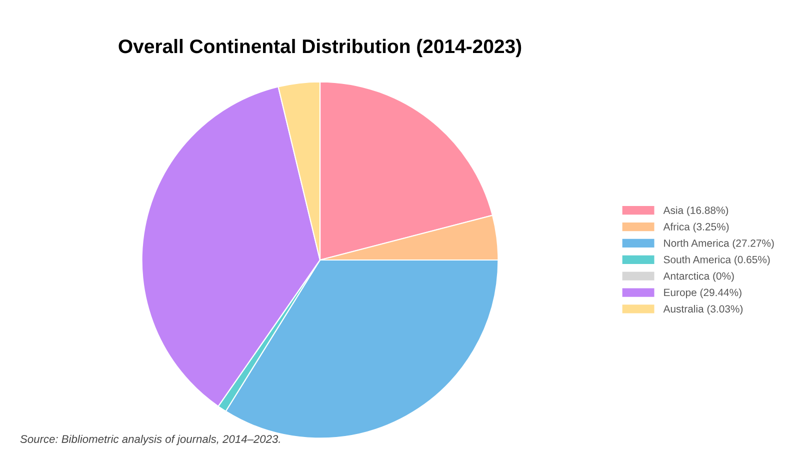  Describe the element at coordinates (719, 244) in the screenshot. I see `legend-label: North America (27.27%)` at that location.